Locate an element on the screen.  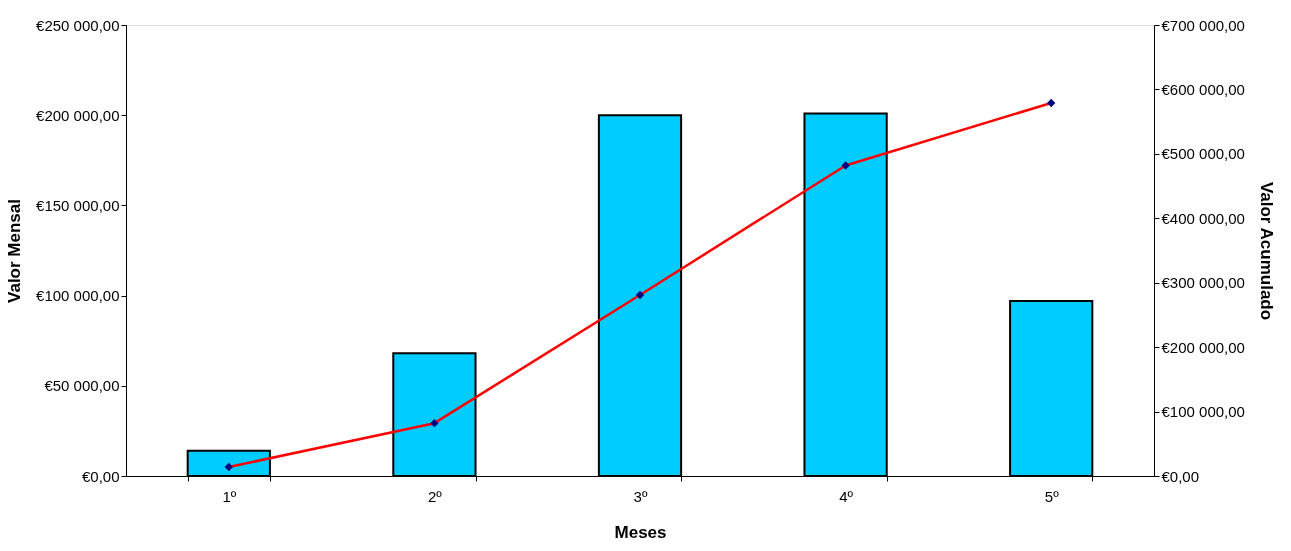
y-tick-label: €200 000,00 is located at coordinates (78, 115).